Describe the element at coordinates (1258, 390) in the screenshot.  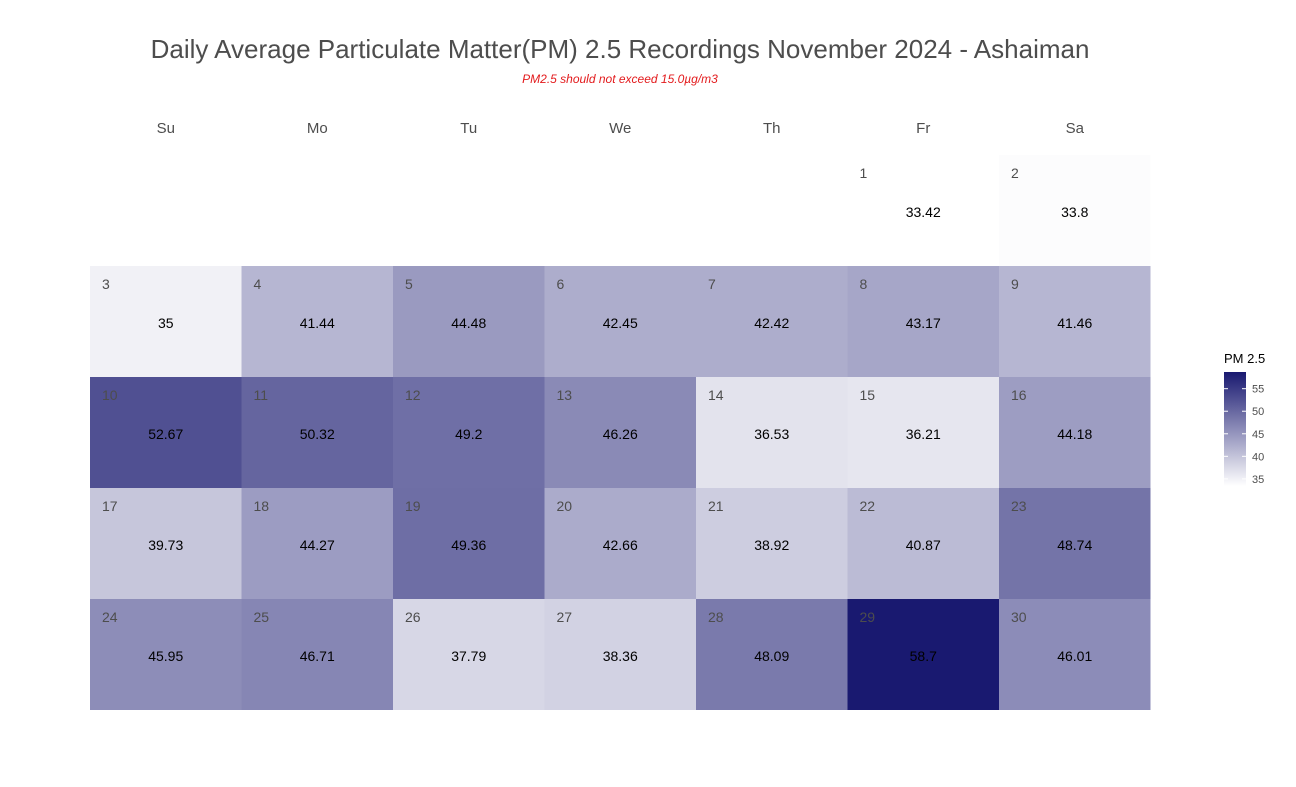
I see `legend-tick-label: 55` at that location.